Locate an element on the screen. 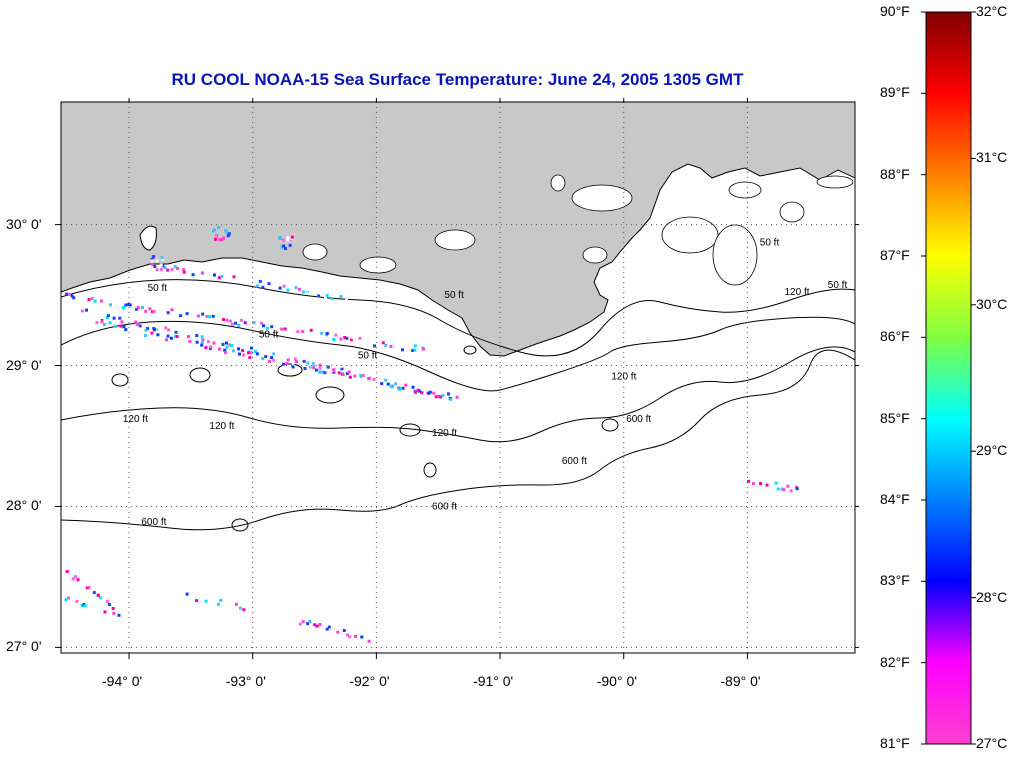  lon-tick-label: -93° 0' is located at coordinates (245, 681).